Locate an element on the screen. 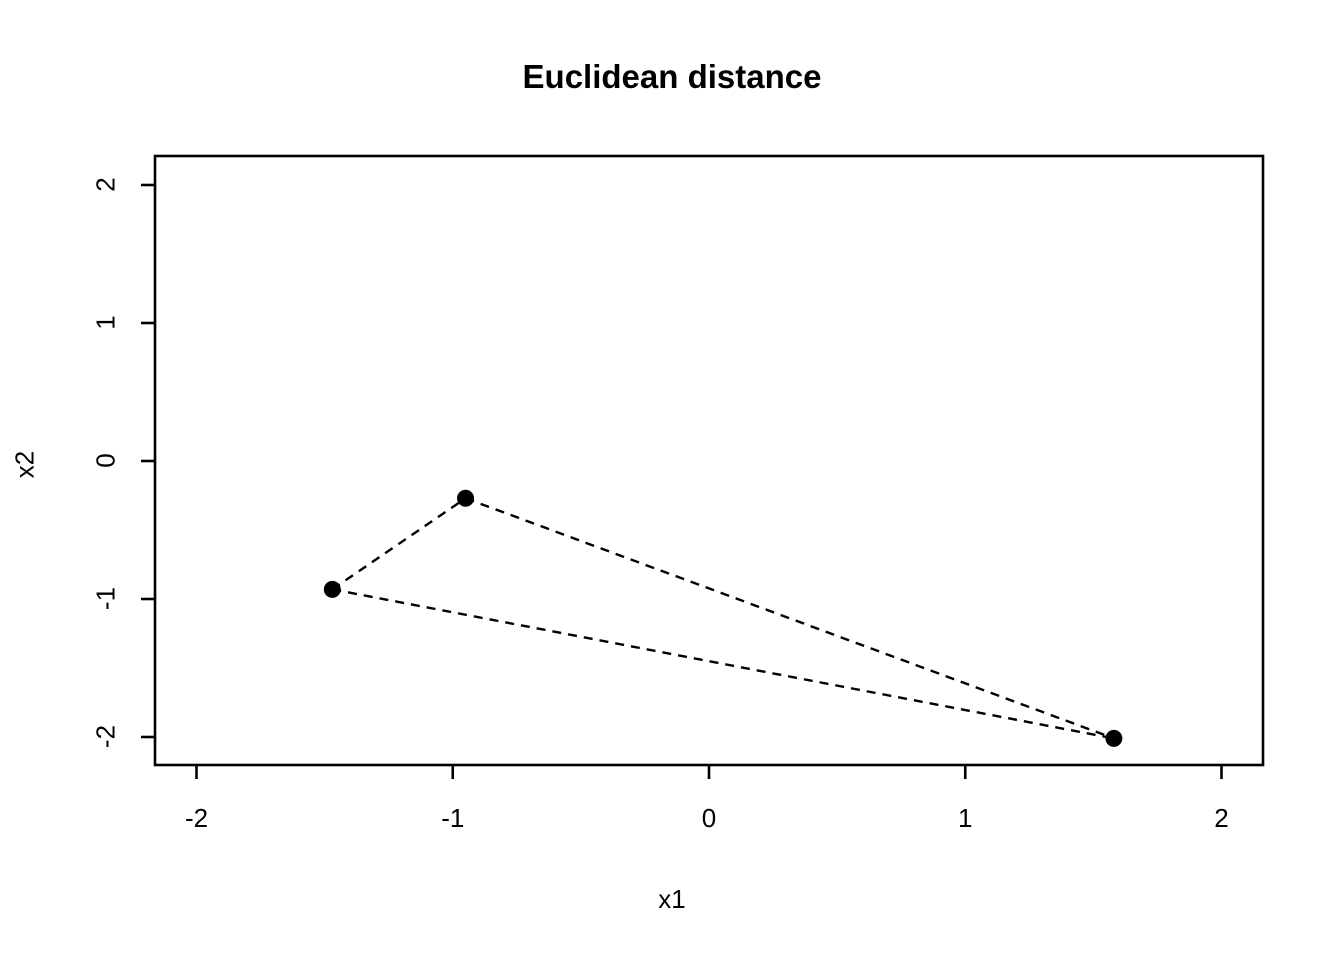 The width and height of the screenshot is (1344, 960). y-tick-label: -1 is located at coordinates (105, 598).